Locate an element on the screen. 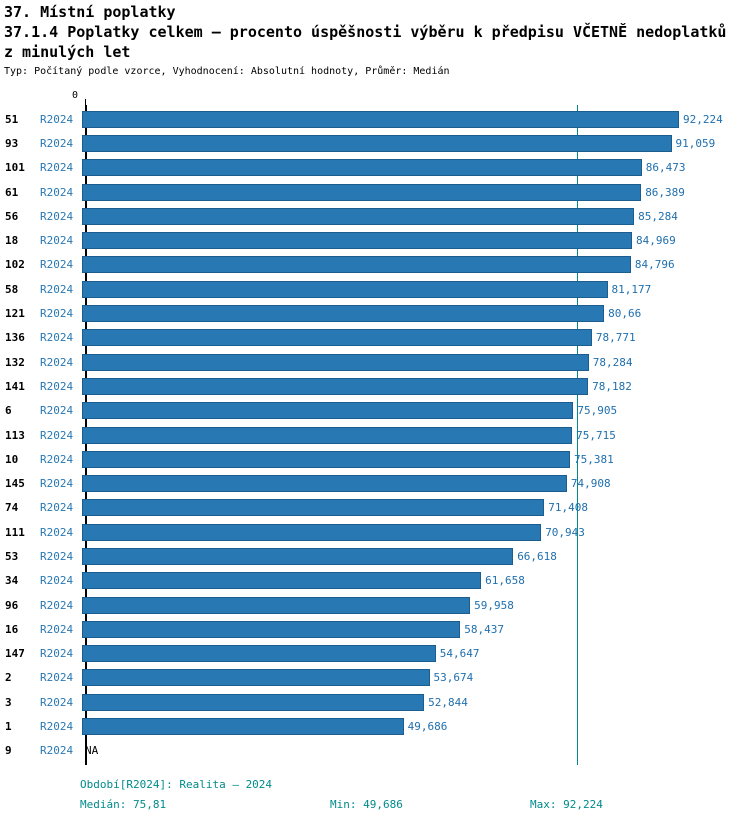 The image size is (750, 822). bar-area: 59,958 is located at coordinates (416, 605).